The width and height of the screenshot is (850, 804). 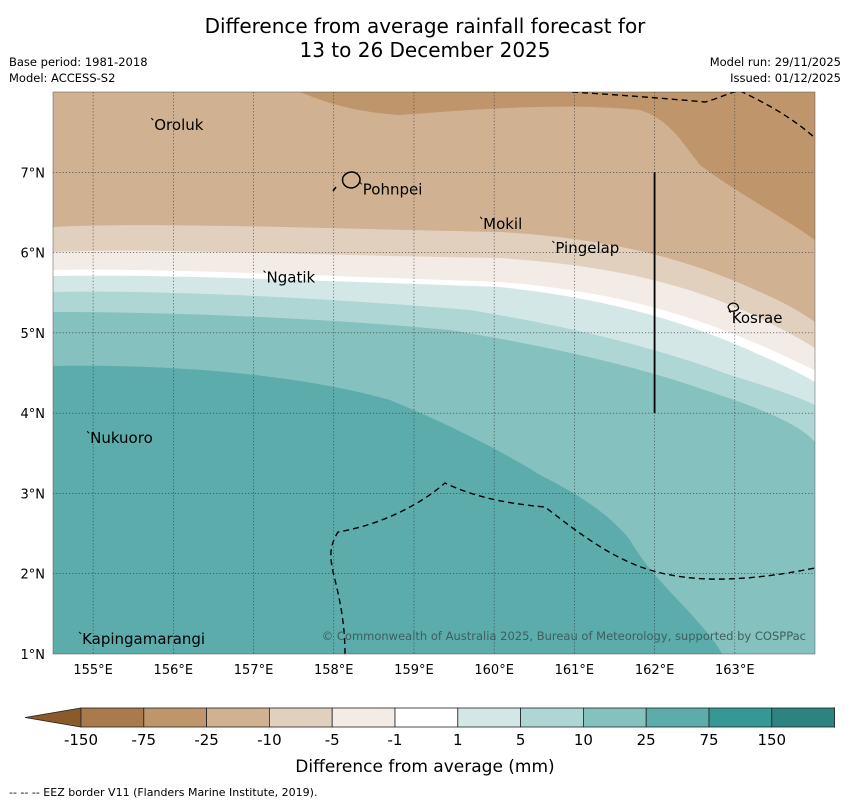 What do you see at coordinates (708, 740) in the screenshot?
I see `colorbar-tick-label: 75` at bounding box center [708, 740].